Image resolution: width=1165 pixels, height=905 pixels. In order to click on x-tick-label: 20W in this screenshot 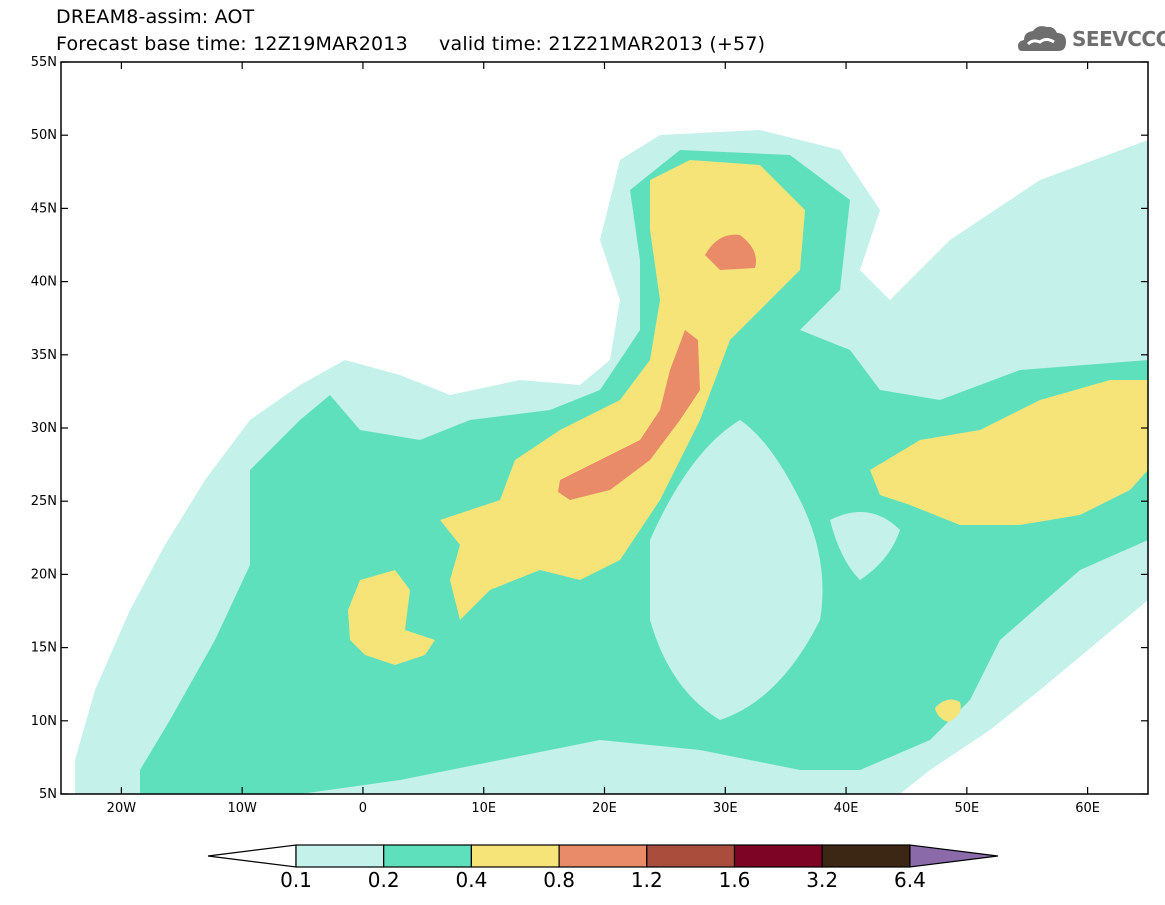, I will do `click(122, 808)`.